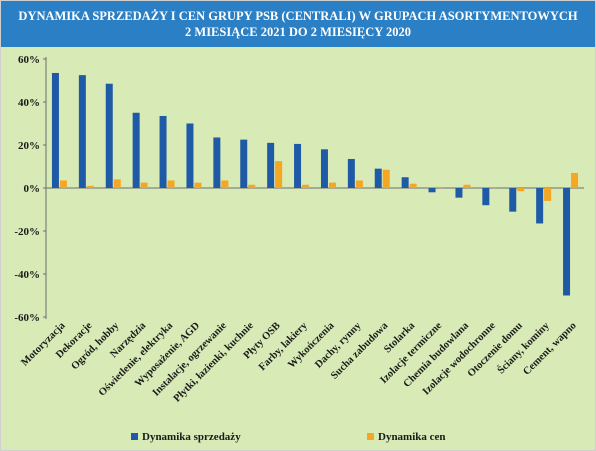 This screenshot has width=596, height=451. I want to click on legend-swatch-prices, so click(370, 436).